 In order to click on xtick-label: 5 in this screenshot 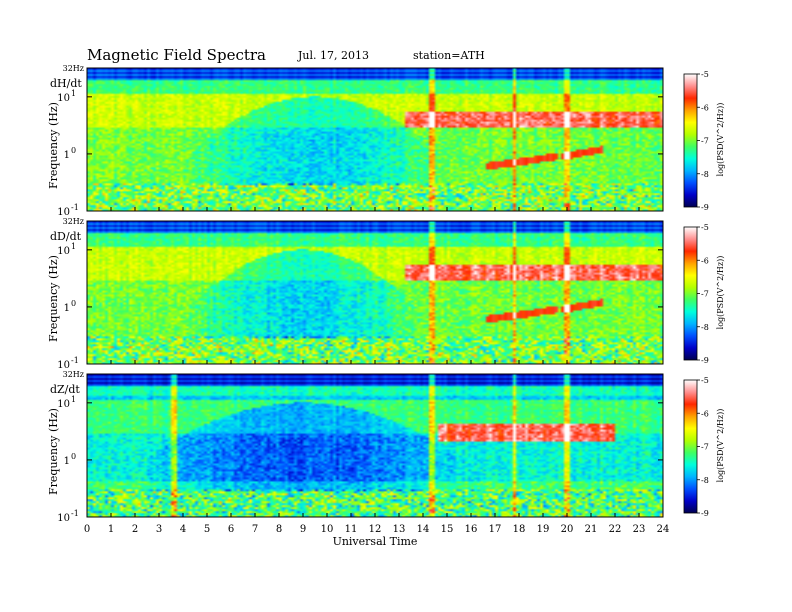, I will do `click(207, 529)`.